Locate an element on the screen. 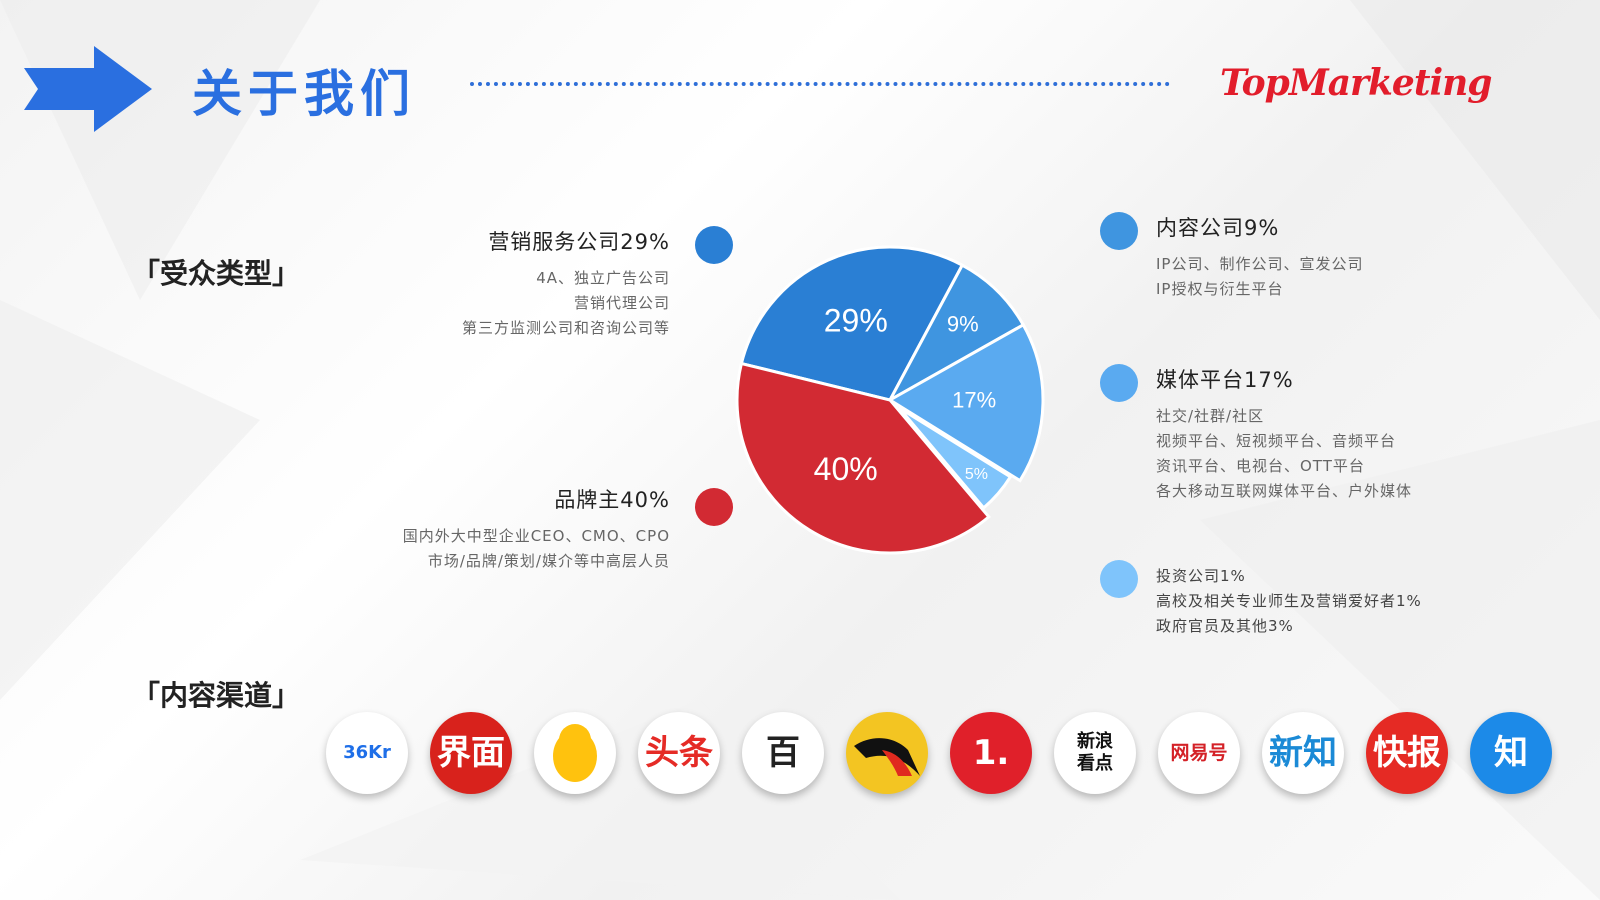 The image size is (1600, 900). kuaibao-icon: 快报 is located at coordinates (1407, 753).